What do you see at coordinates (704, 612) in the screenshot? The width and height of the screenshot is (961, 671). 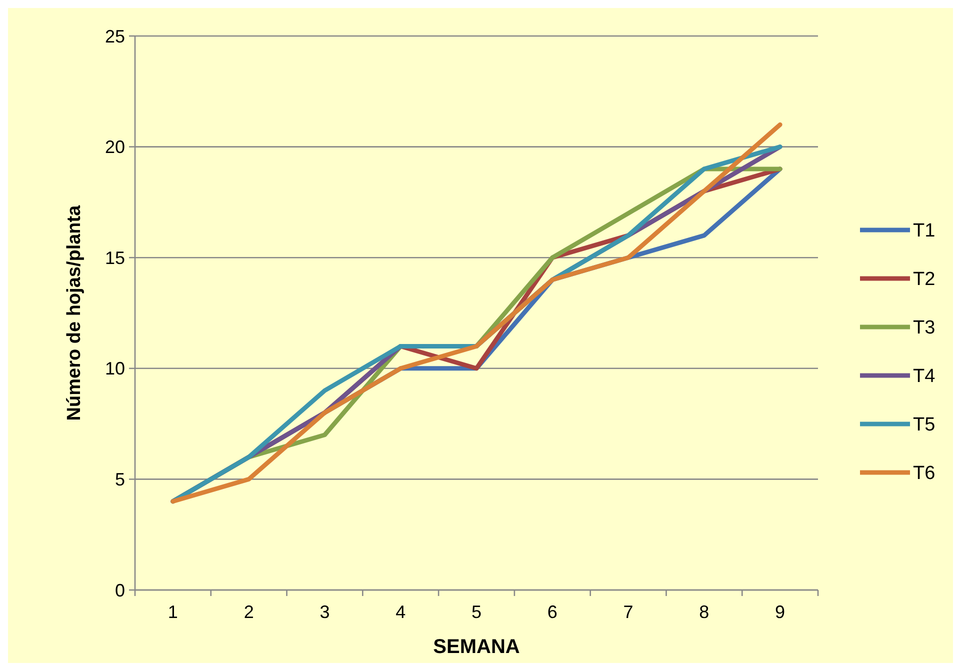 I see `x-tick-label: 8` at bounding box center [704, 612].